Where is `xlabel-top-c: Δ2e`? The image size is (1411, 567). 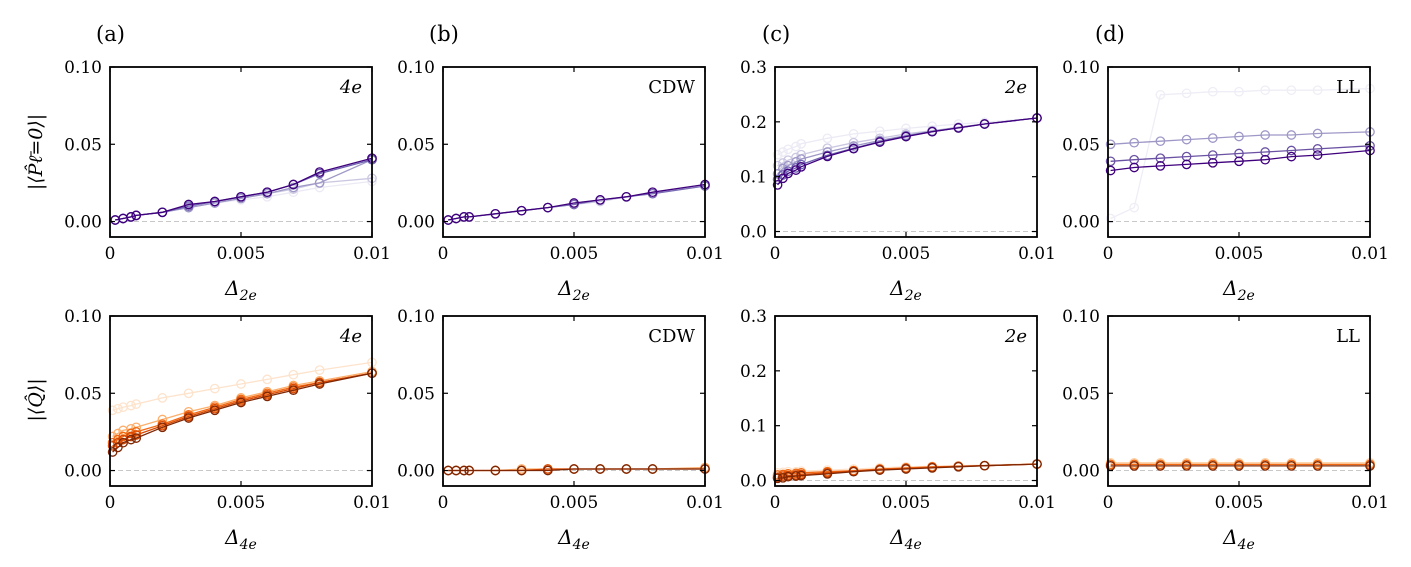
xlabel-top-c: Δ2e is located at coordinates (905, 290).